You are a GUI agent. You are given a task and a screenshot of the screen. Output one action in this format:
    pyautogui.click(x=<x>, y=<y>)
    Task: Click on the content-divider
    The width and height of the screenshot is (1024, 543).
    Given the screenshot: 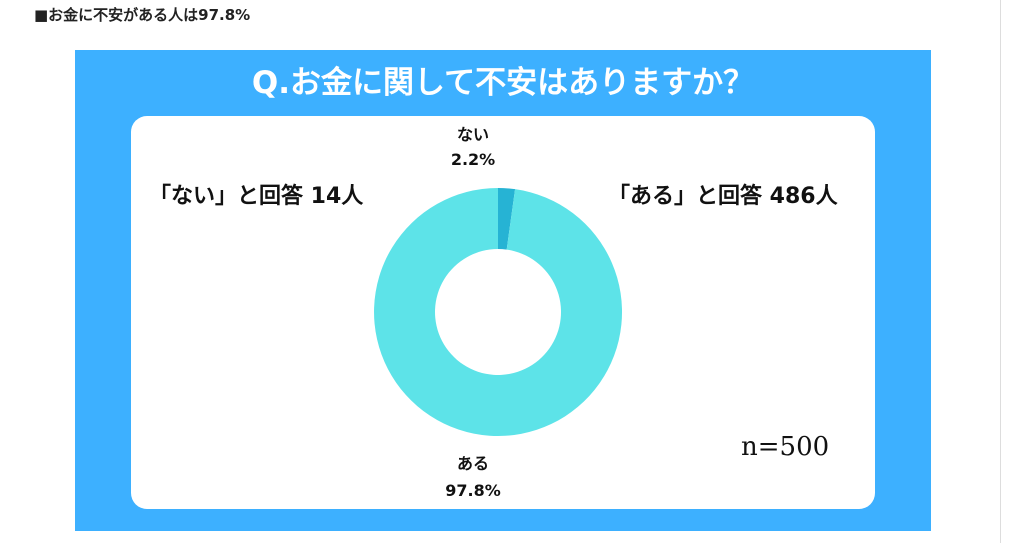 What is the action you would take?
    pyautogui.click(x=1000, y=271)
    